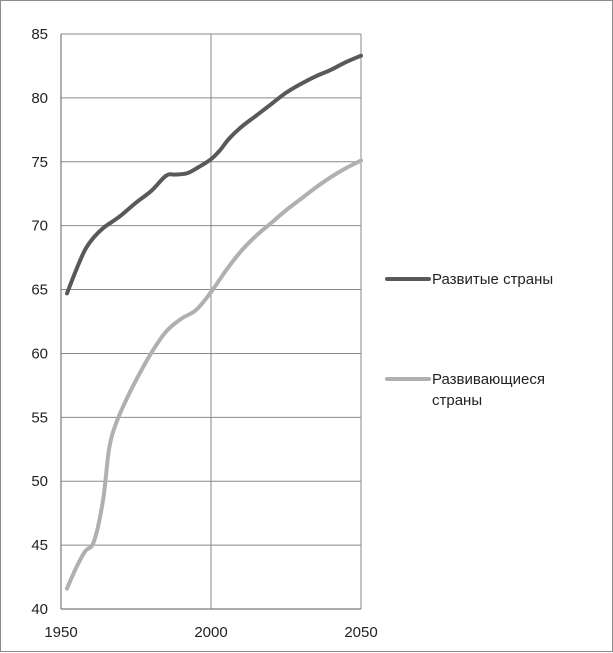 This screenshot has width=613, height=653. What do you see at coordinates (39, 545) in the screenshot?
I see `y-tick-label: 45` at bounding box center [39, 545].